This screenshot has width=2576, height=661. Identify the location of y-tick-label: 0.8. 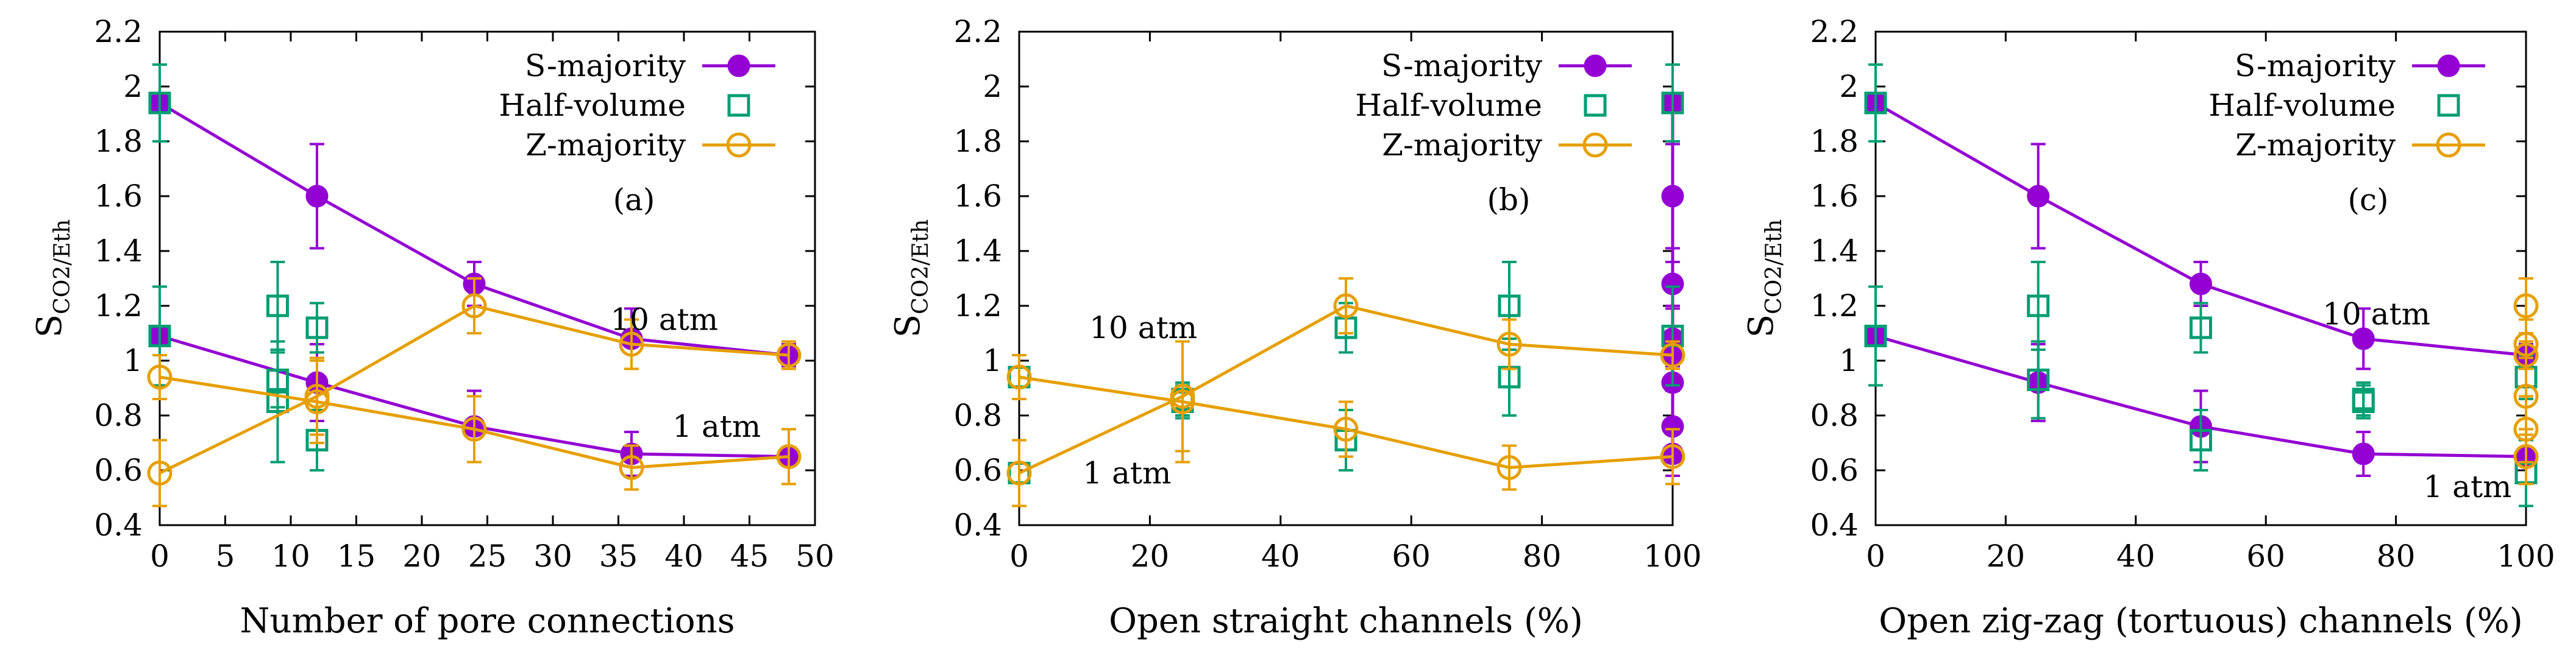
(1834, 416).